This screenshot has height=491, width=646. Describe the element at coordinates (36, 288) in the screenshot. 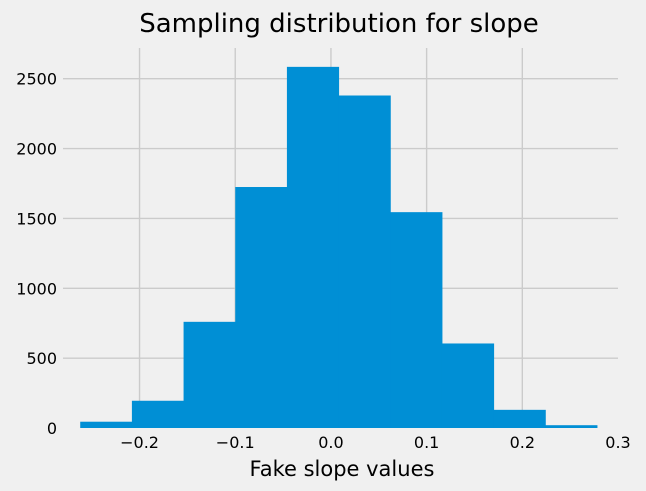

I see `y-tick-label: 1000` at that location.